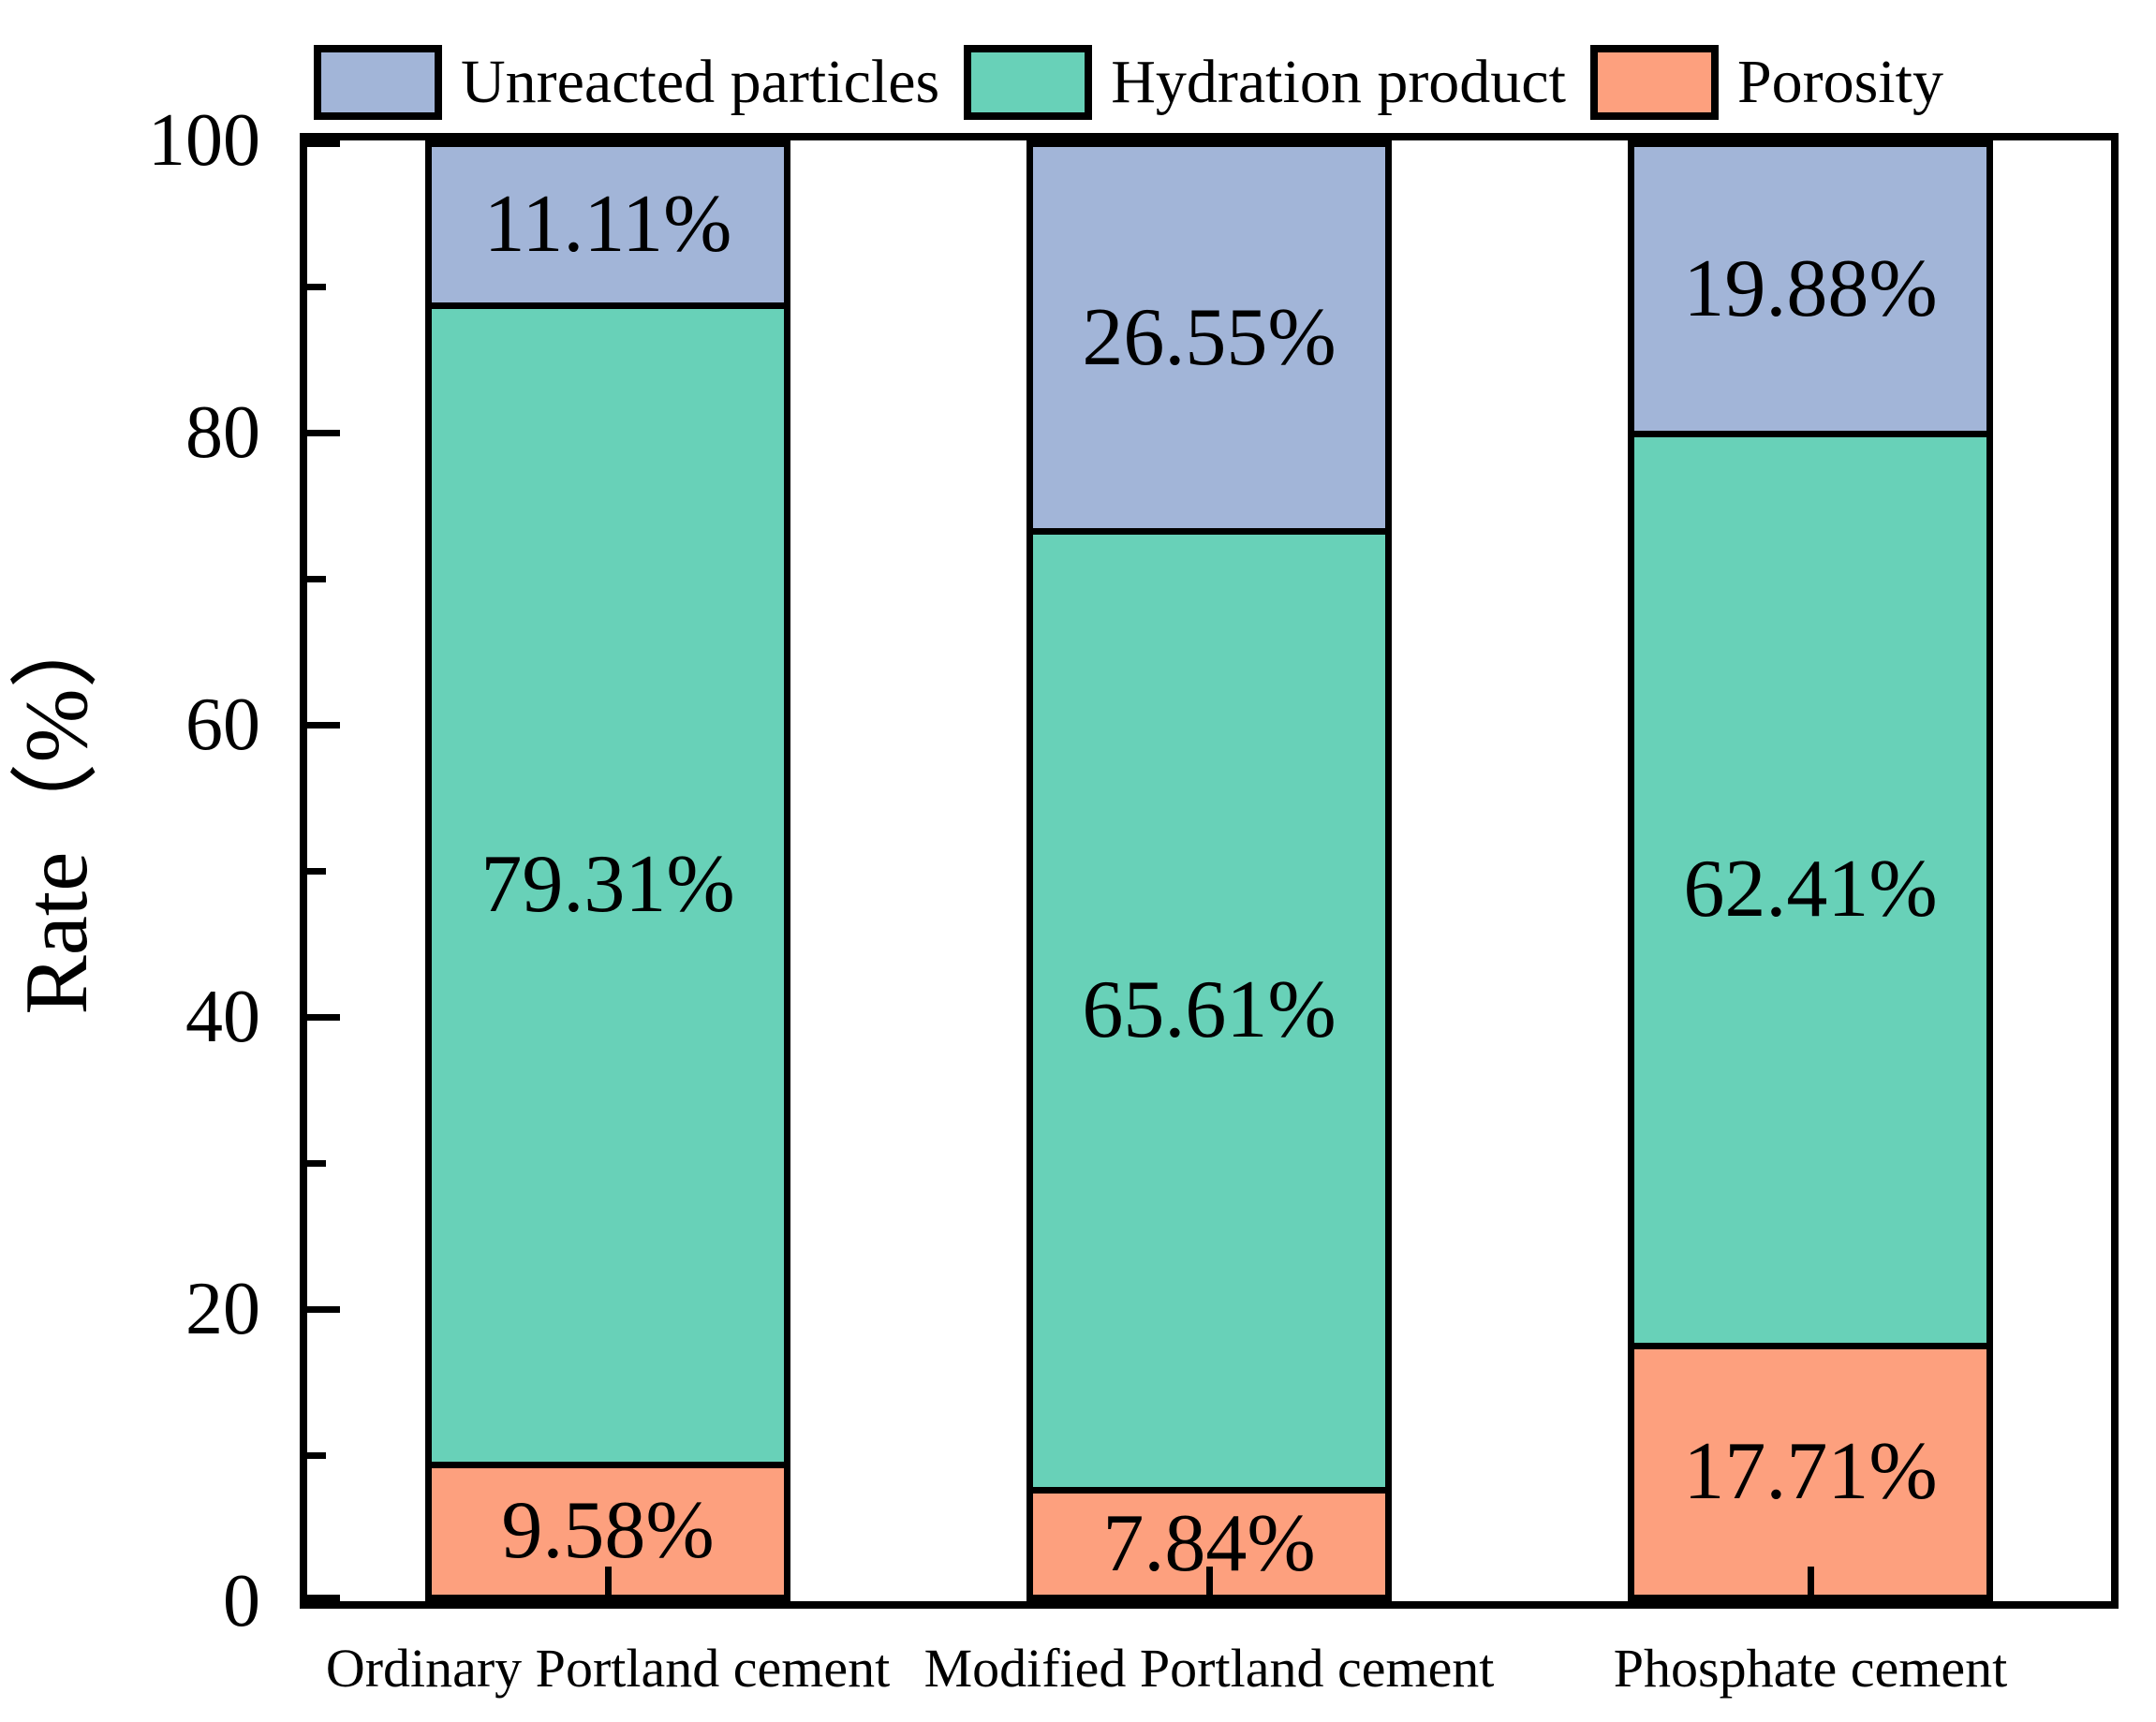 The width and height of the screenshot is (2156, 1722). I want to click on y-axis-title: Rate（%）, so click(56, 807).